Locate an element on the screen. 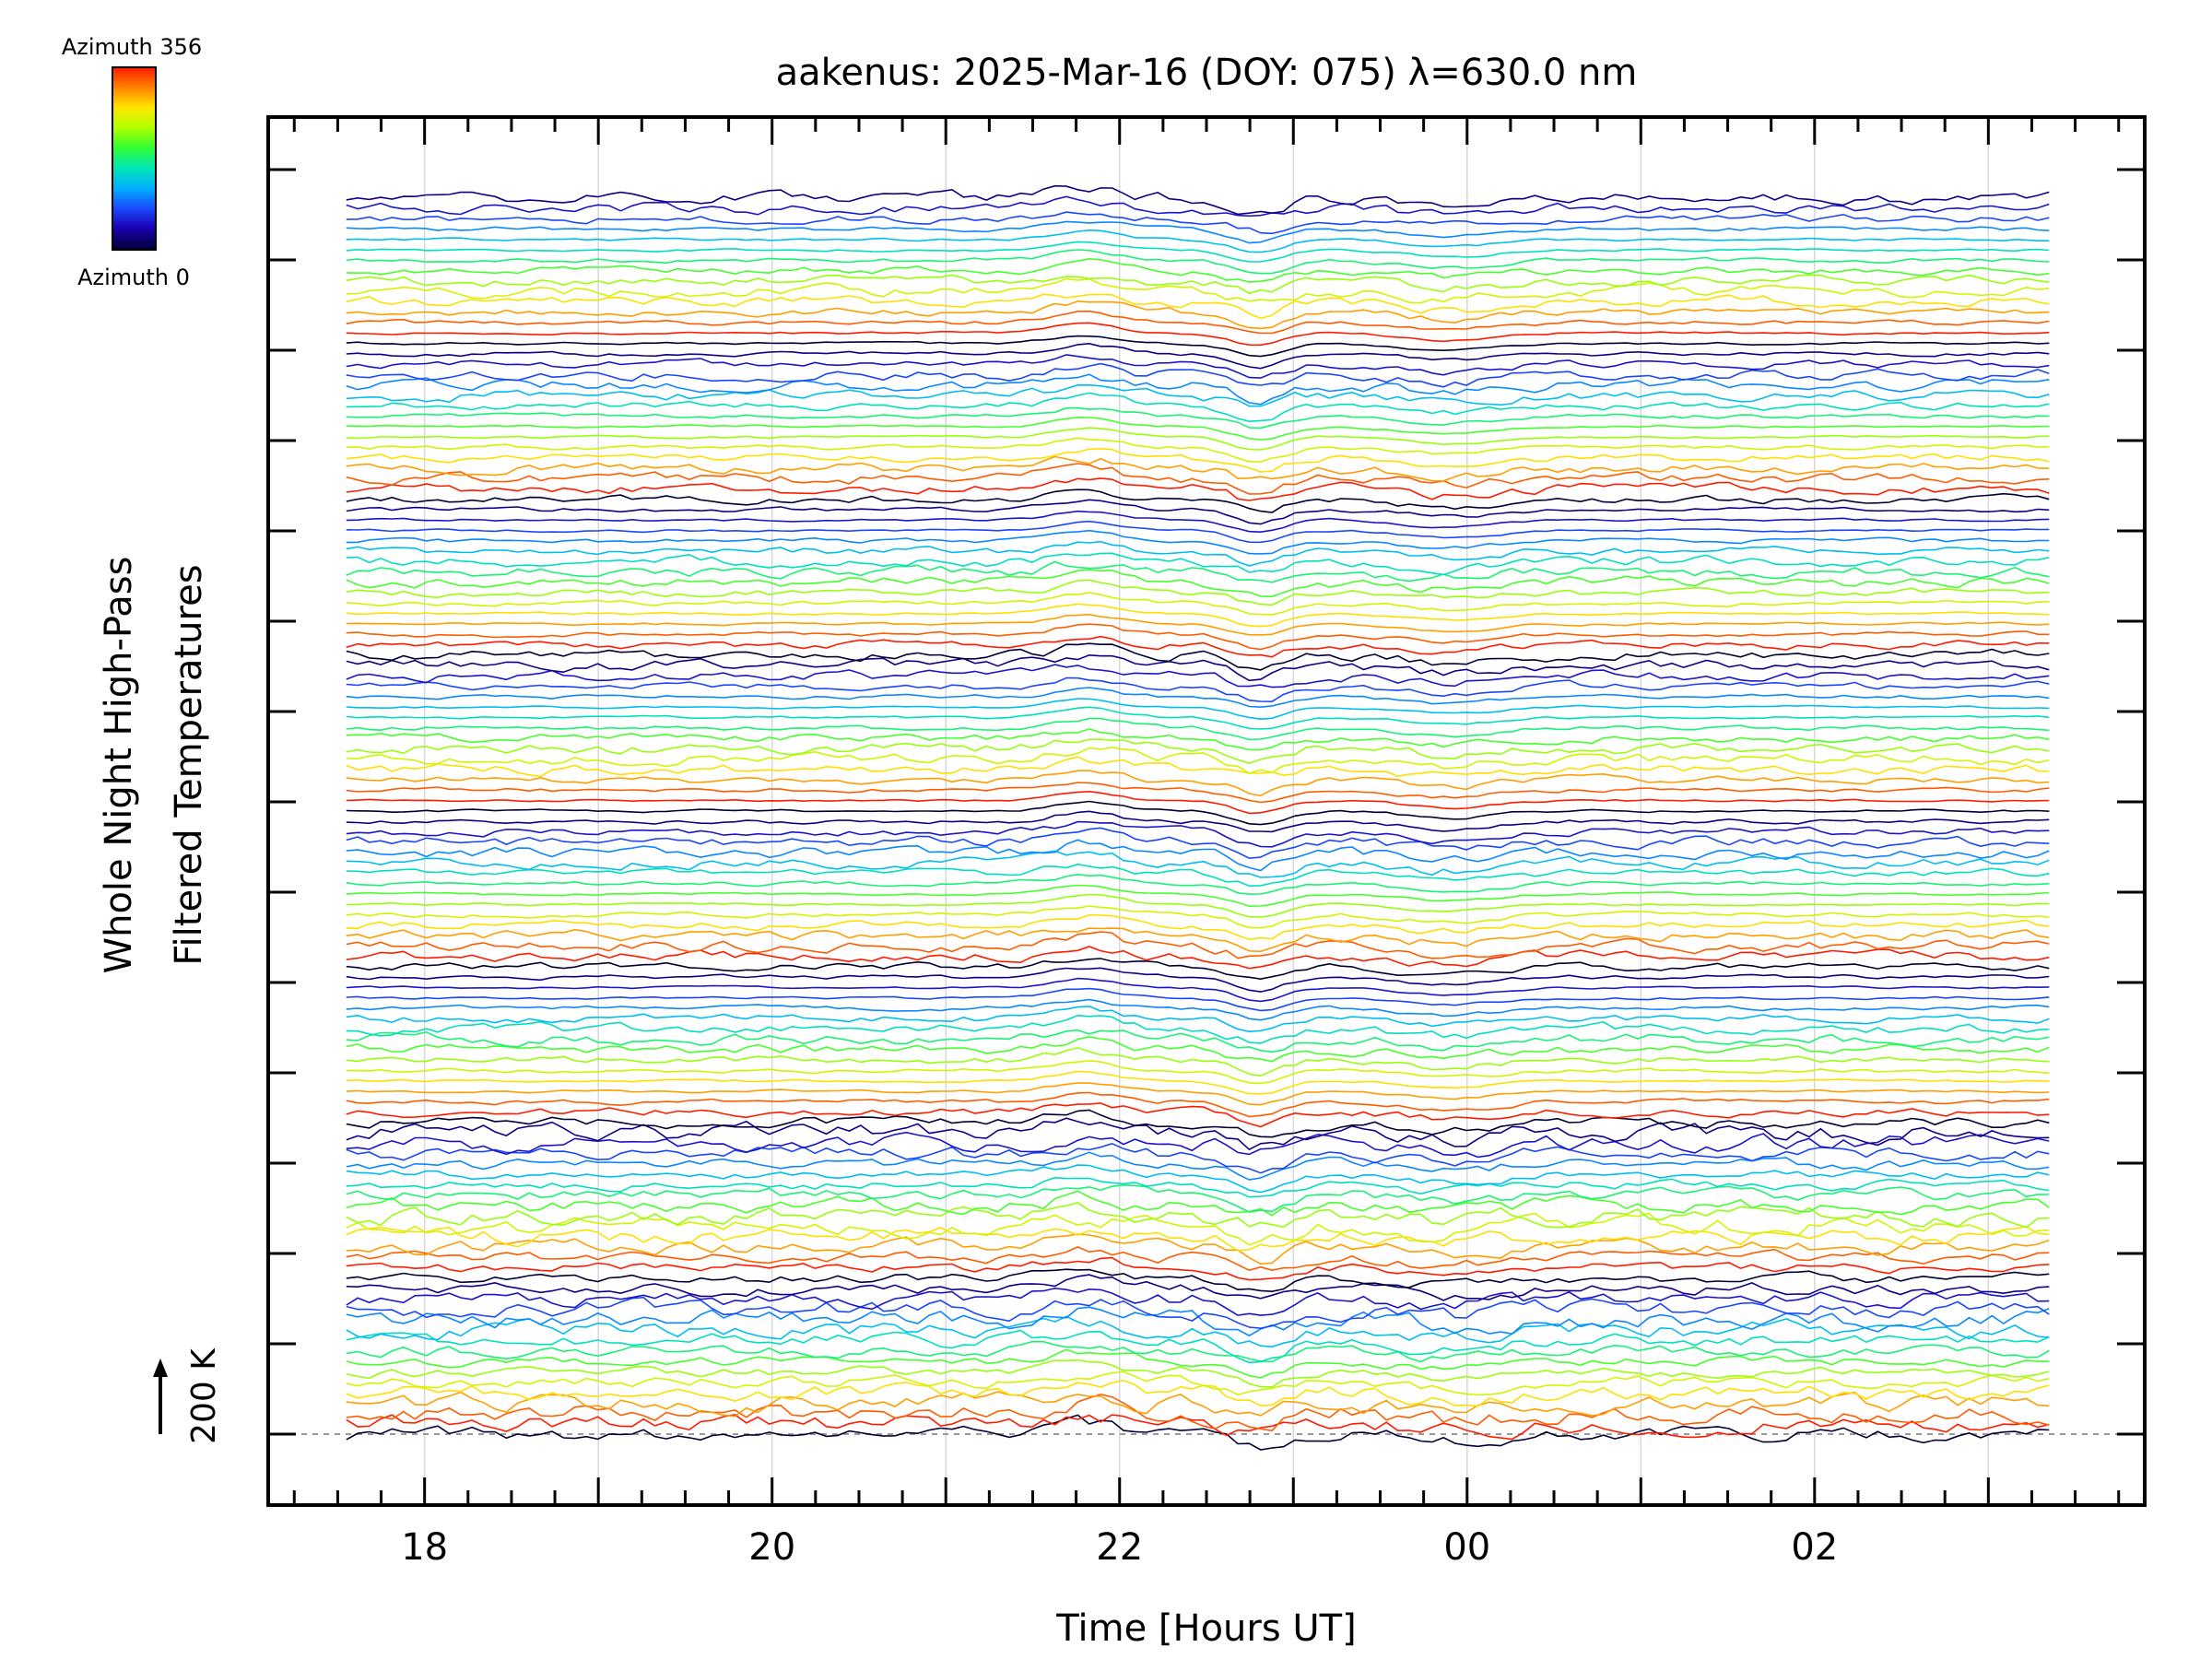 This screenshot has height=1659, width=2212. scale-arrow-head is located at coordinates (160, 1368).